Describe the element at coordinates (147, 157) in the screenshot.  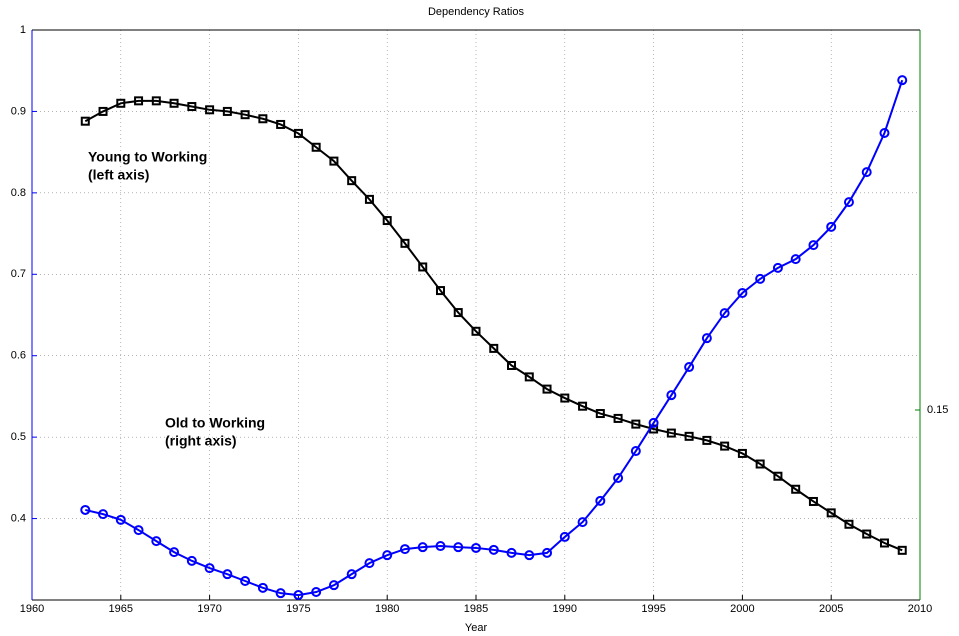
I see `annotation: Young to Working` at that location.